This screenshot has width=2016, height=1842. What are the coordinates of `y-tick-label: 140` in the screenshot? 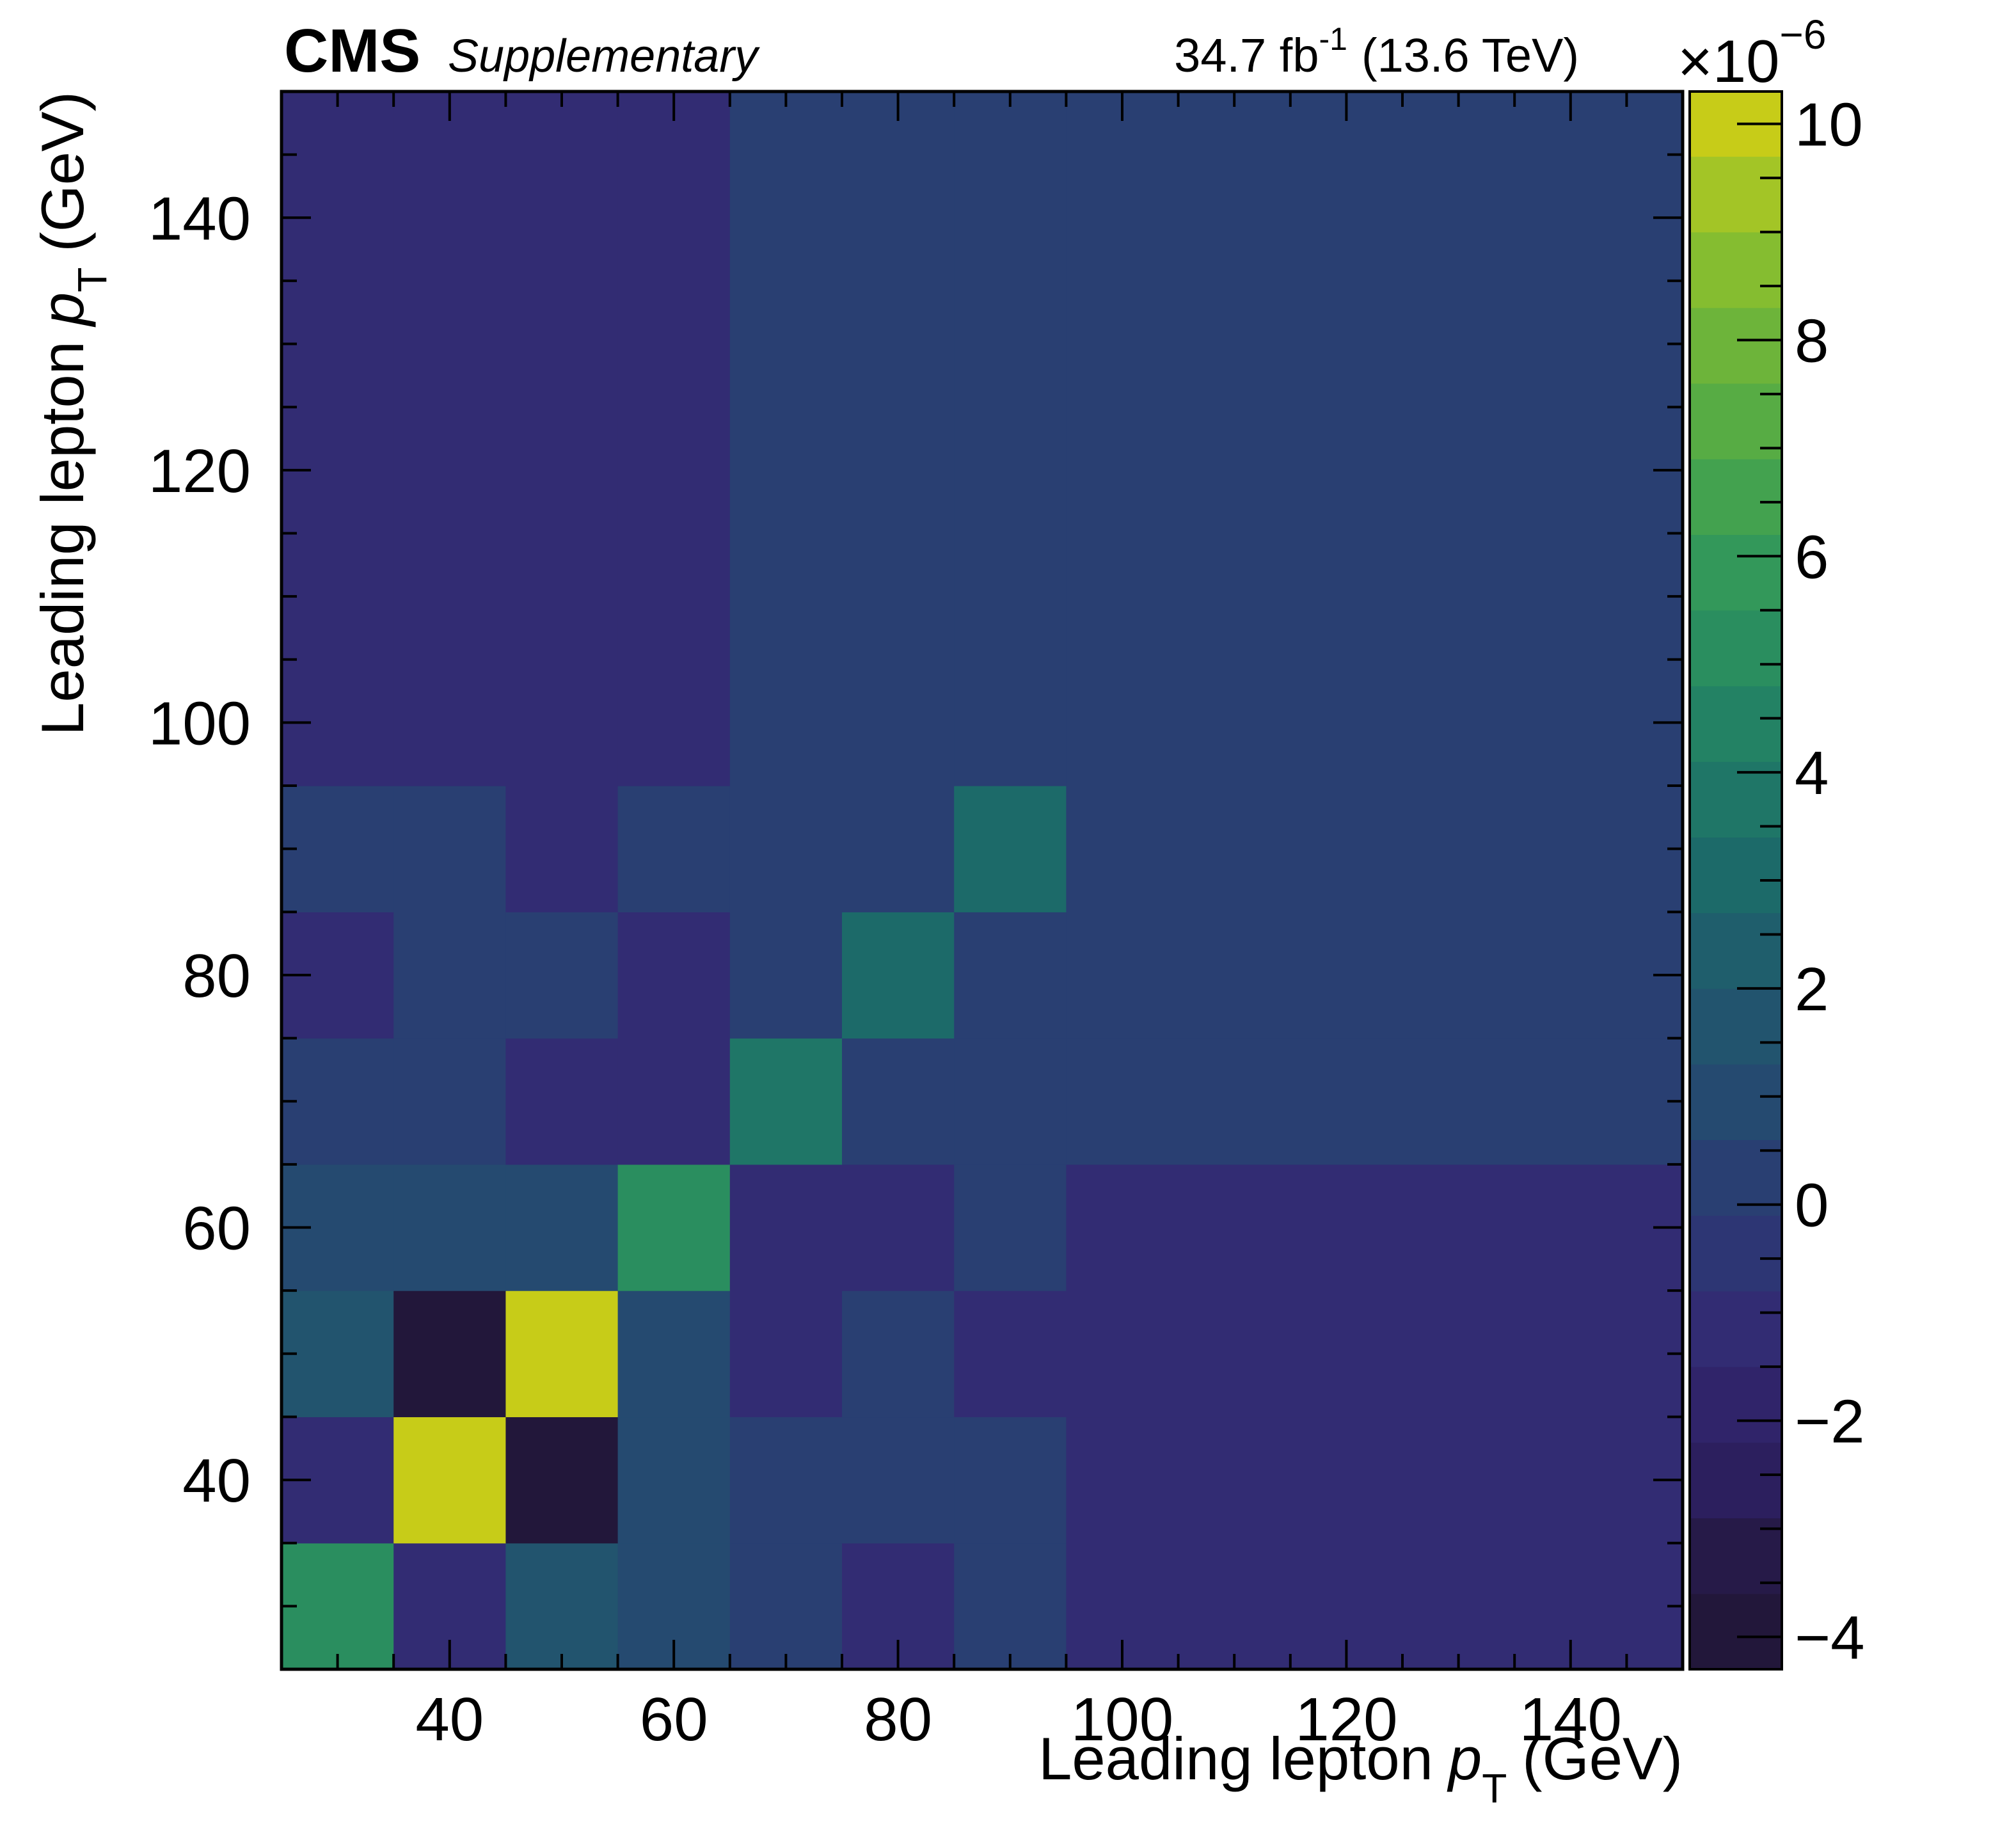 It's located at (199, 218).